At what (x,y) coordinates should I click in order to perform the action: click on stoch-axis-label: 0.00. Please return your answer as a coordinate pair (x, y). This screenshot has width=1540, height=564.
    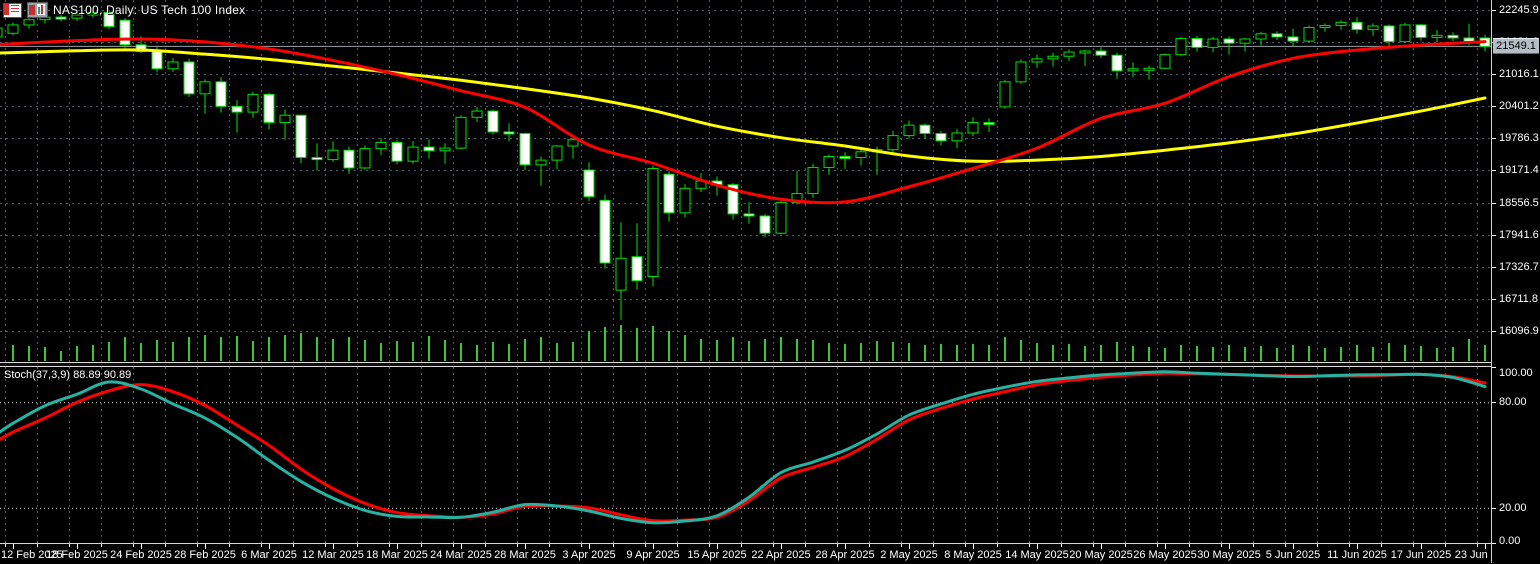
    Looking at the image, I should click on (1510, 541).